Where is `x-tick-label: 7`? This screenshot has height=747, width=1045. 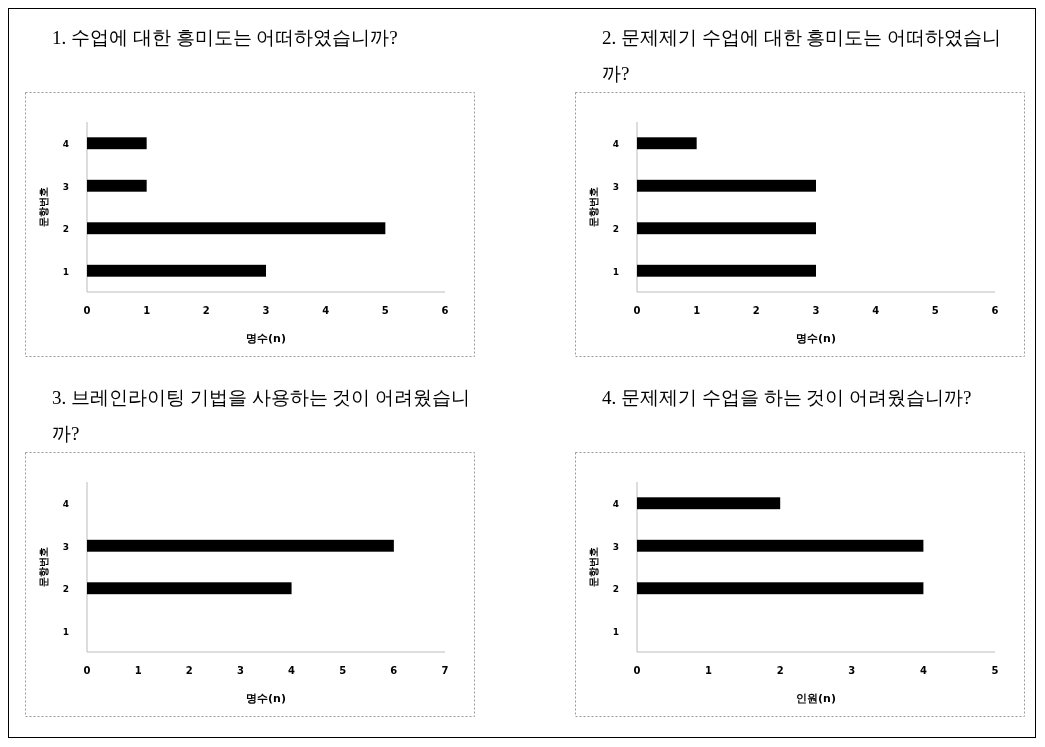 x-tick-label: 7 is located at coordinates (445, 670).